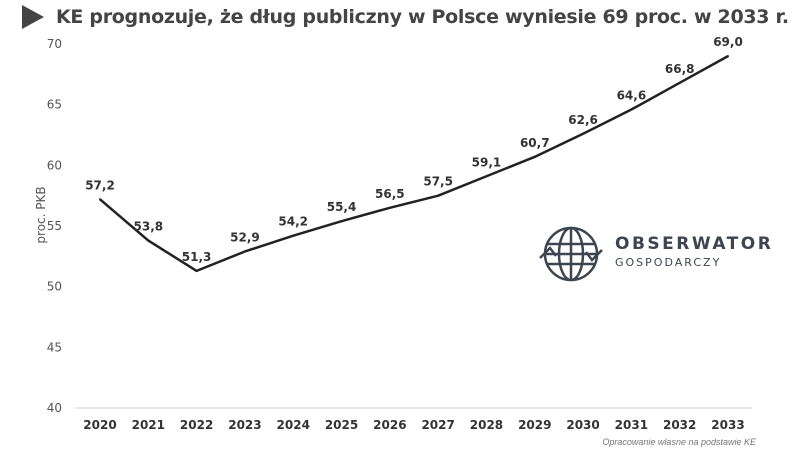 The width and height of the screenshot is (800, 450). I want to click on data-label: 60,7, so click(535, 143).